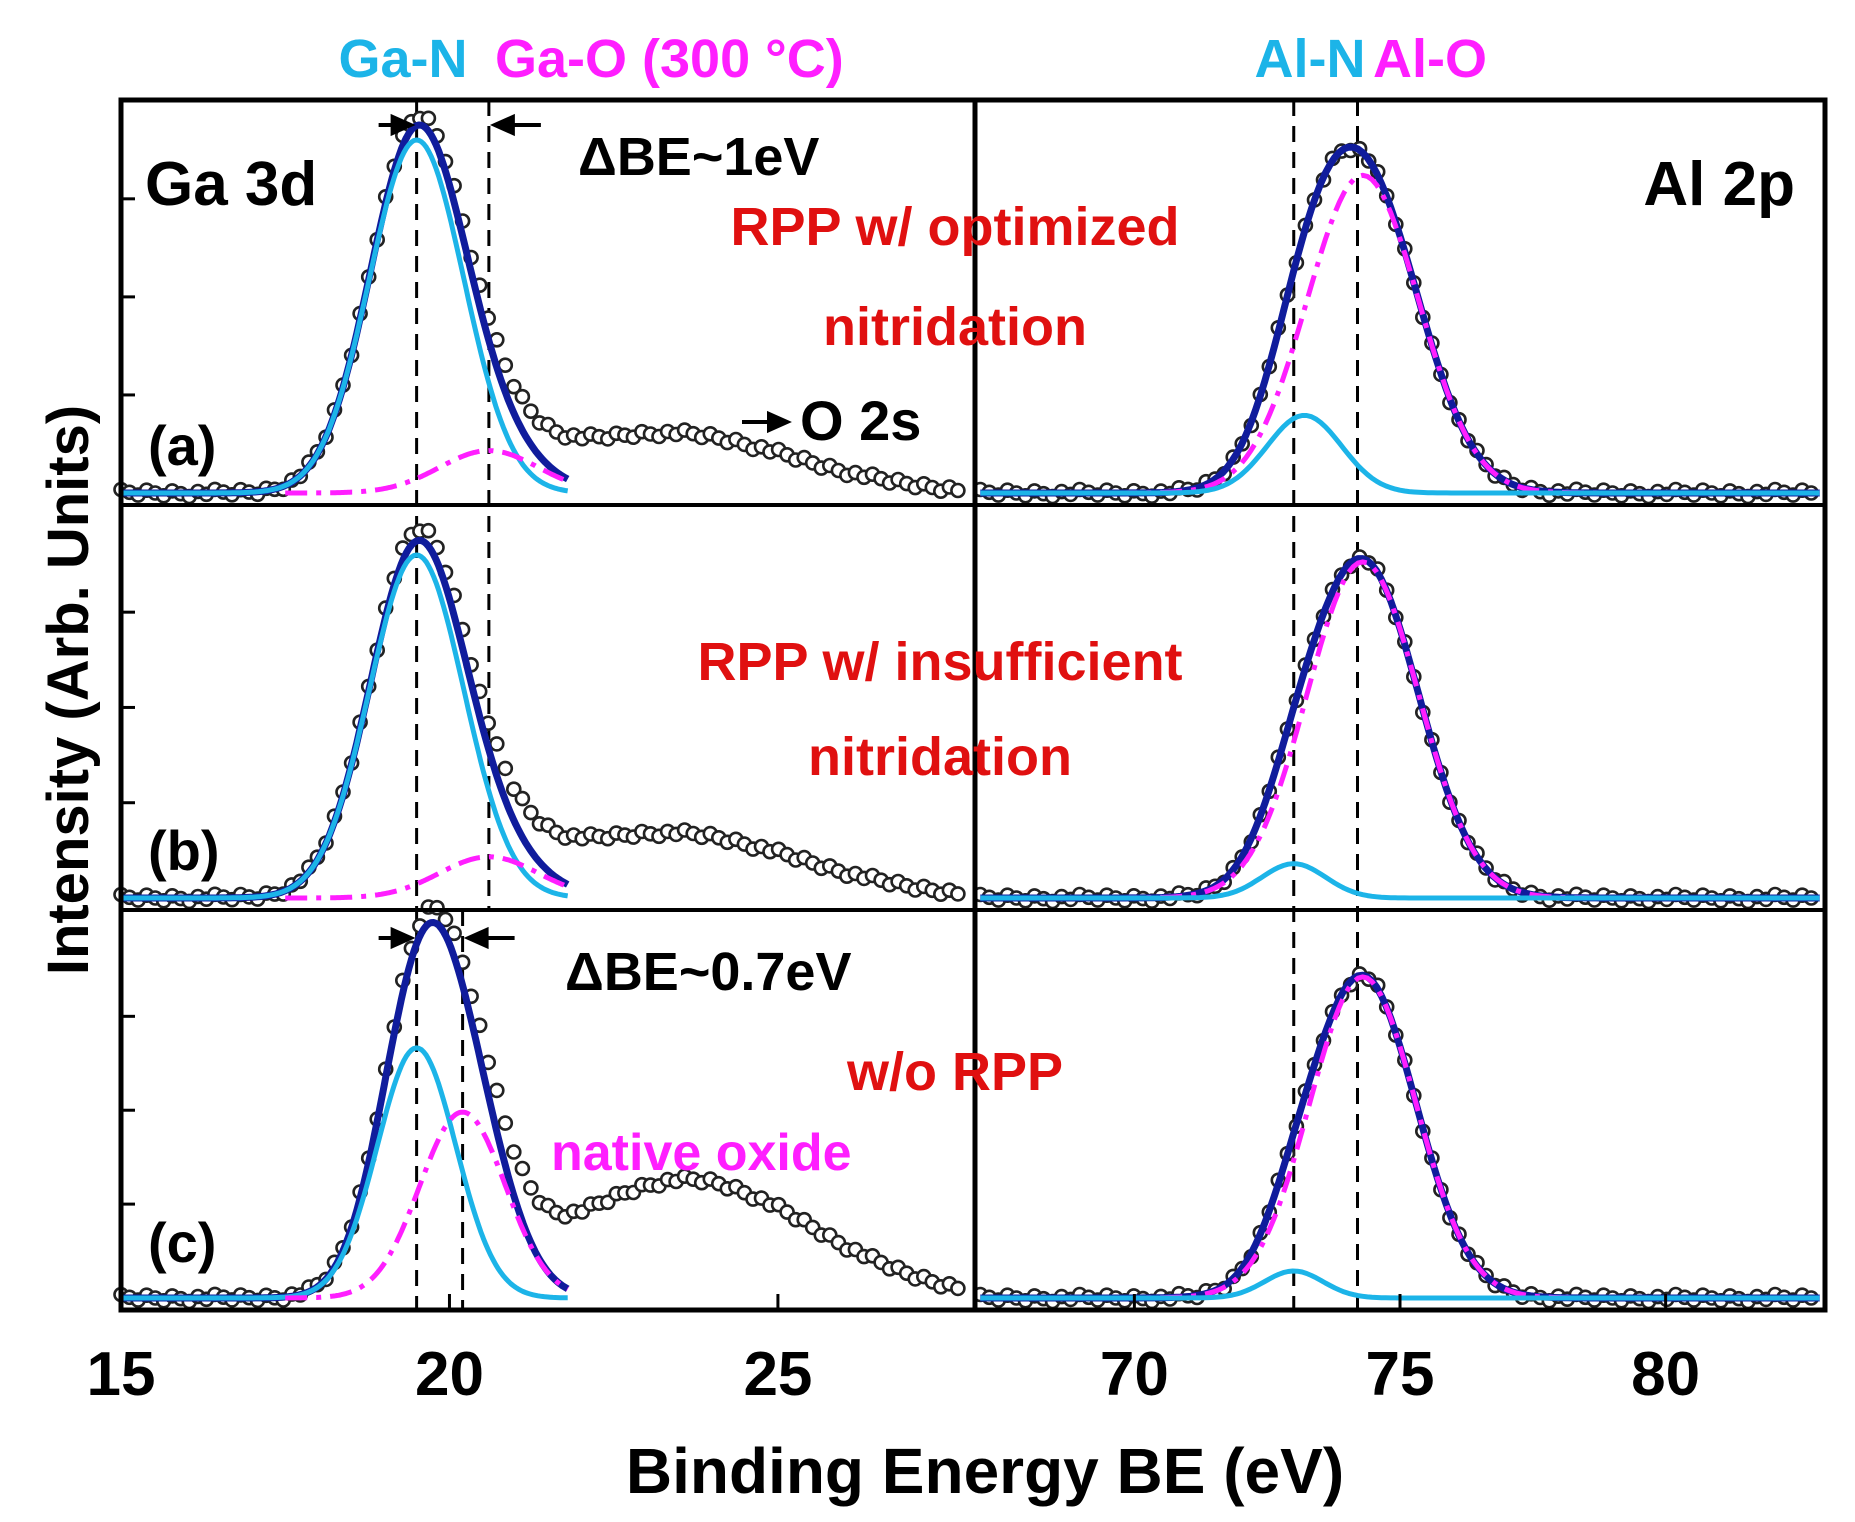 This screenshot has width=1855, height=1522. Describe the element at coordinates (701, 1153) in the screenshot. I see `native-oxide-label: native oxide` at that location.